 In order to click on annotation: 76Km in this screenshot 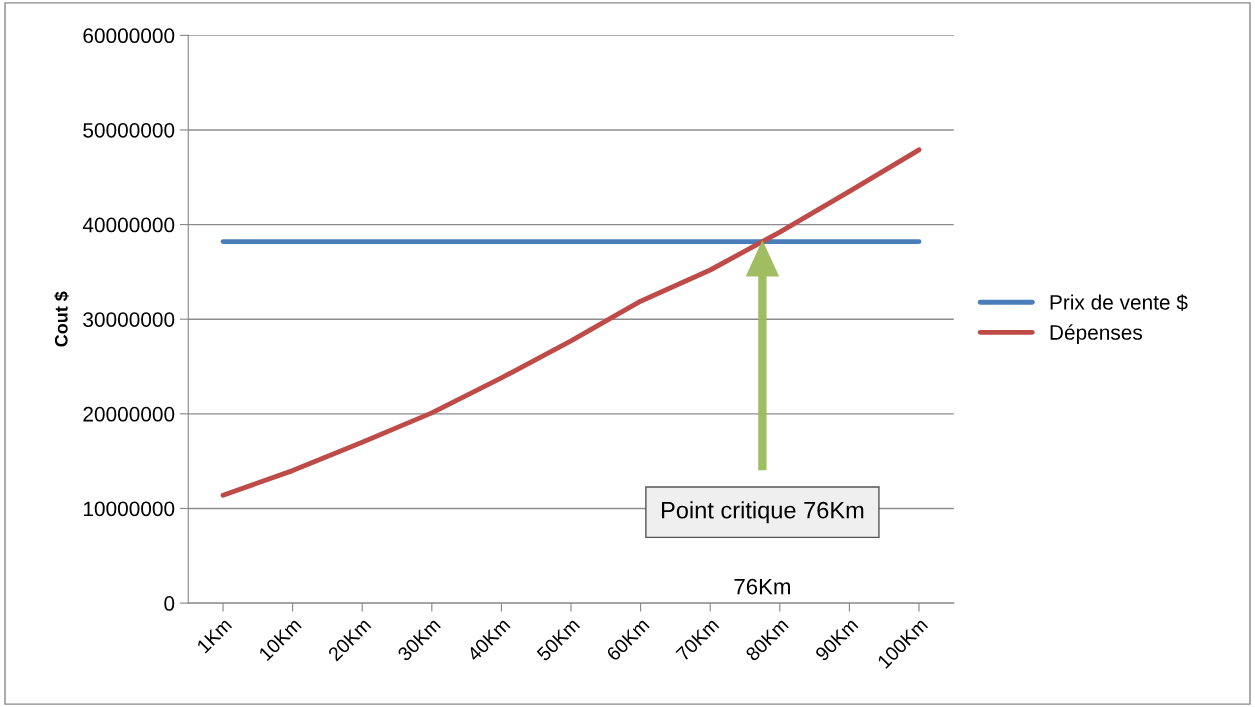, I will do `click(762, 586)`.